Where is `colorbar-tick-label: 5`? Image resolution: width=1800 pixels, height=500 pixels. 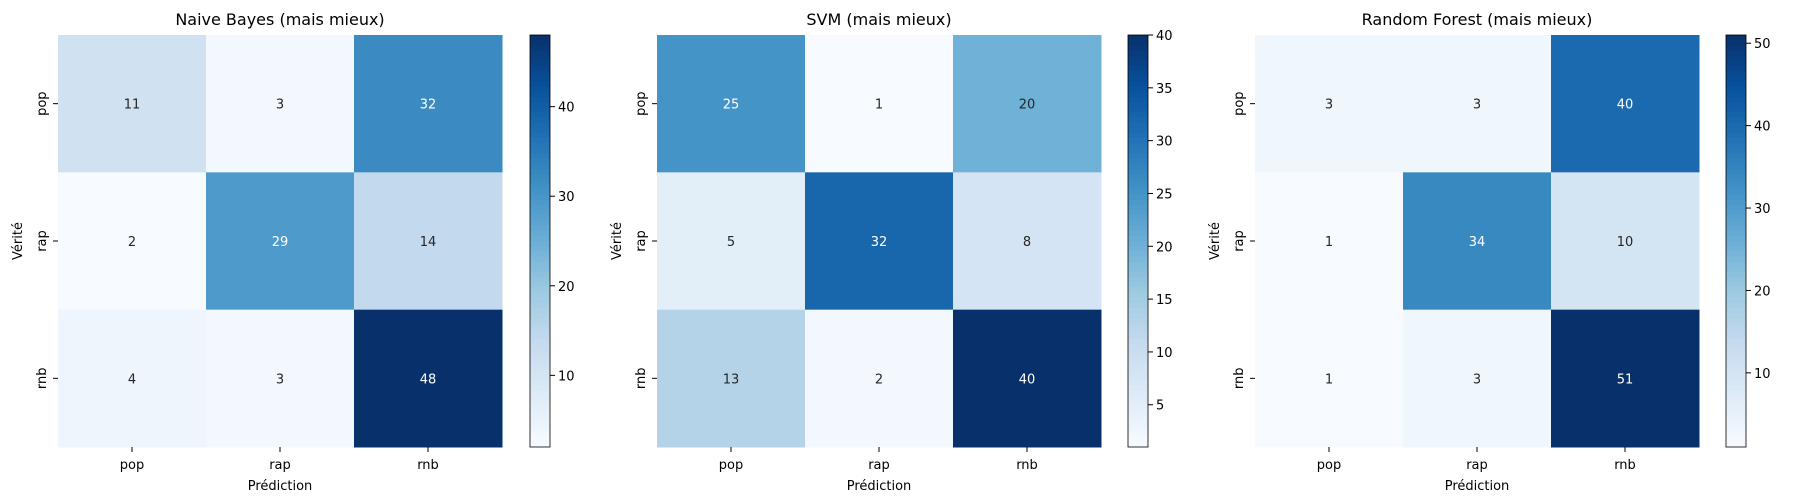
colorbar-tick-label: 5 is located at coordinates (1160, 406).